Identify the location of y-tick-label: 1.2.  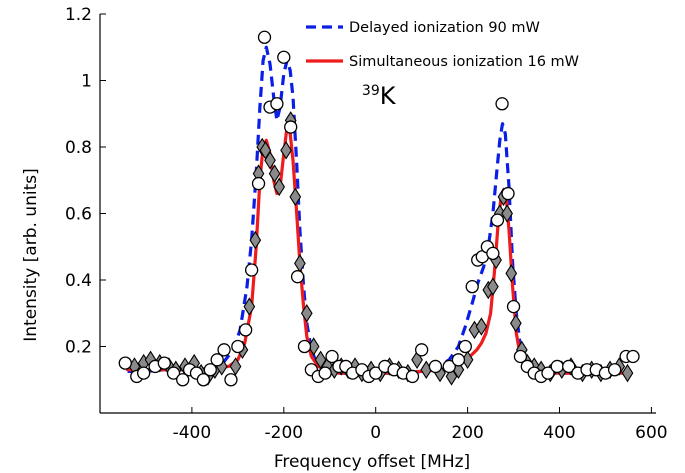
(78, 15).